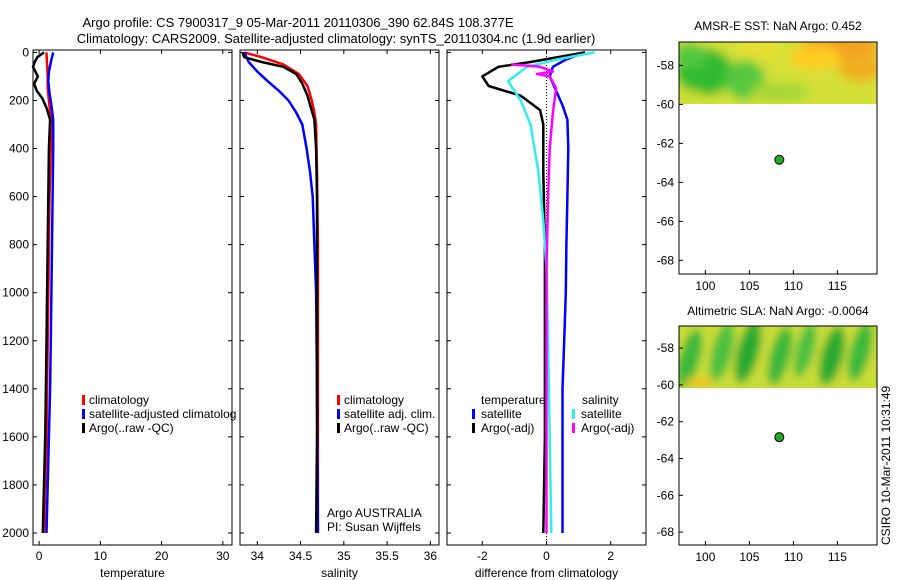 The width and height of the screenshot is (900, 580). I want to click on altimetric-ytick-label: -68, so click(666, 532).